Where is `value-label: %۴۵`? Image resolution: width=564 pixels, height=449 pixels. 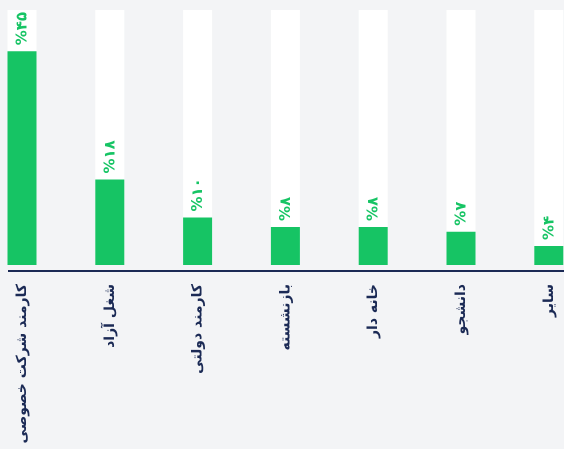
value-label: %۴۵ is located at coordinates (22, 28).